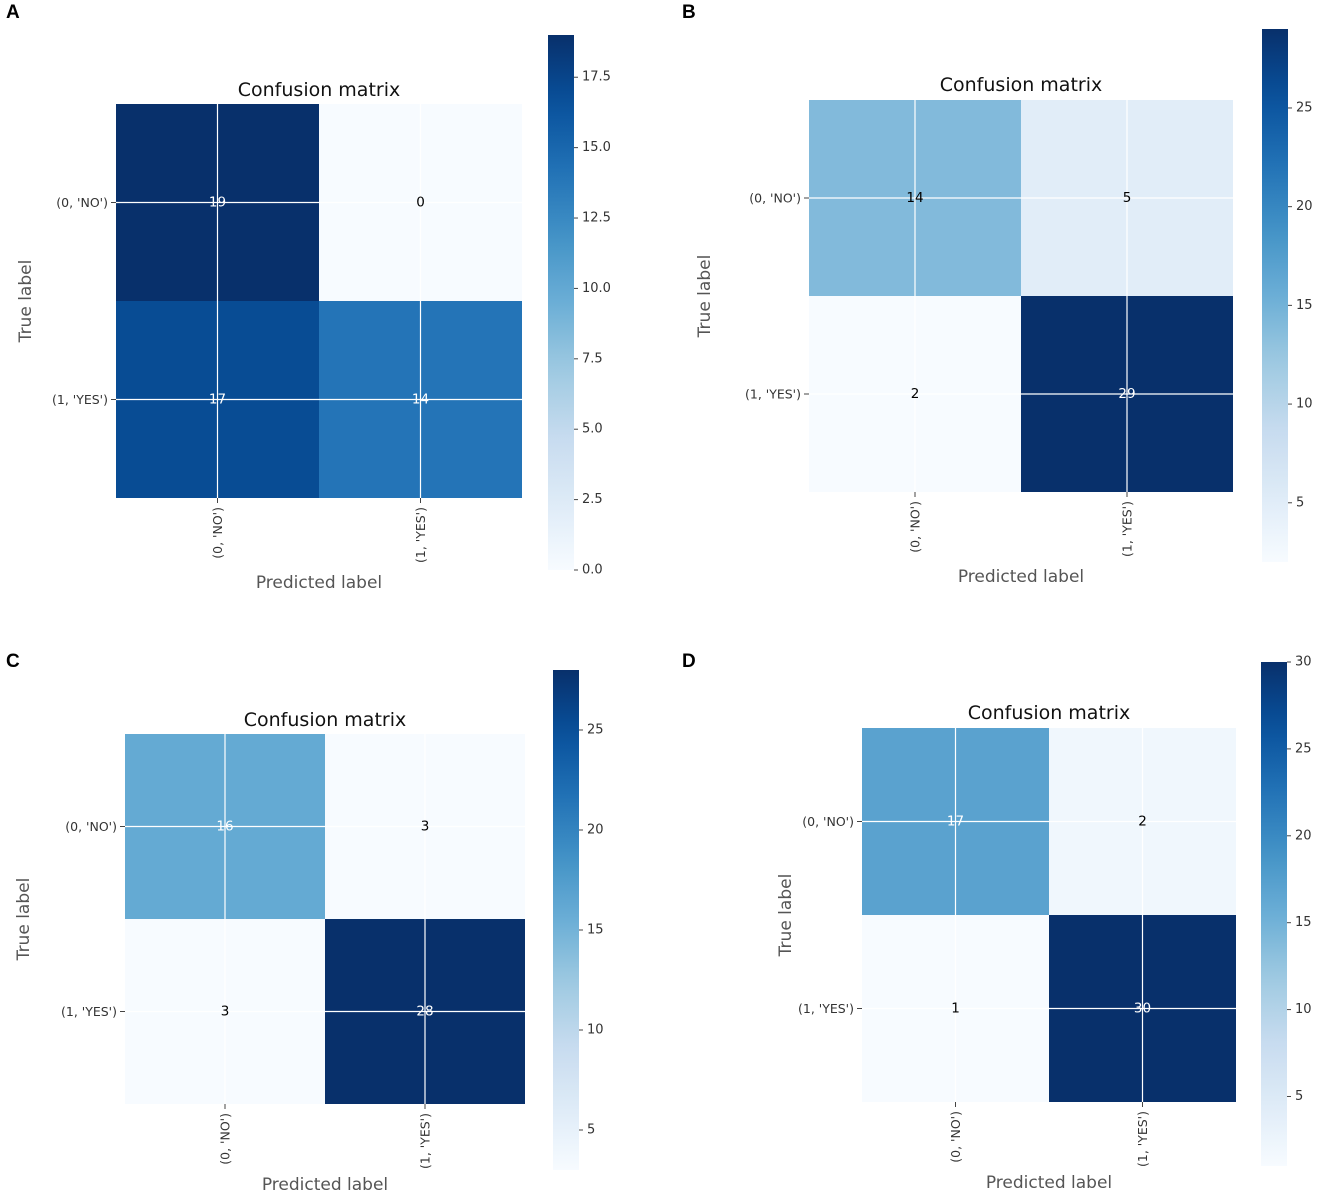  Describe the element at coordinates (689, 661) in the screenshot. I see `panel-letter-d: D` at that location.